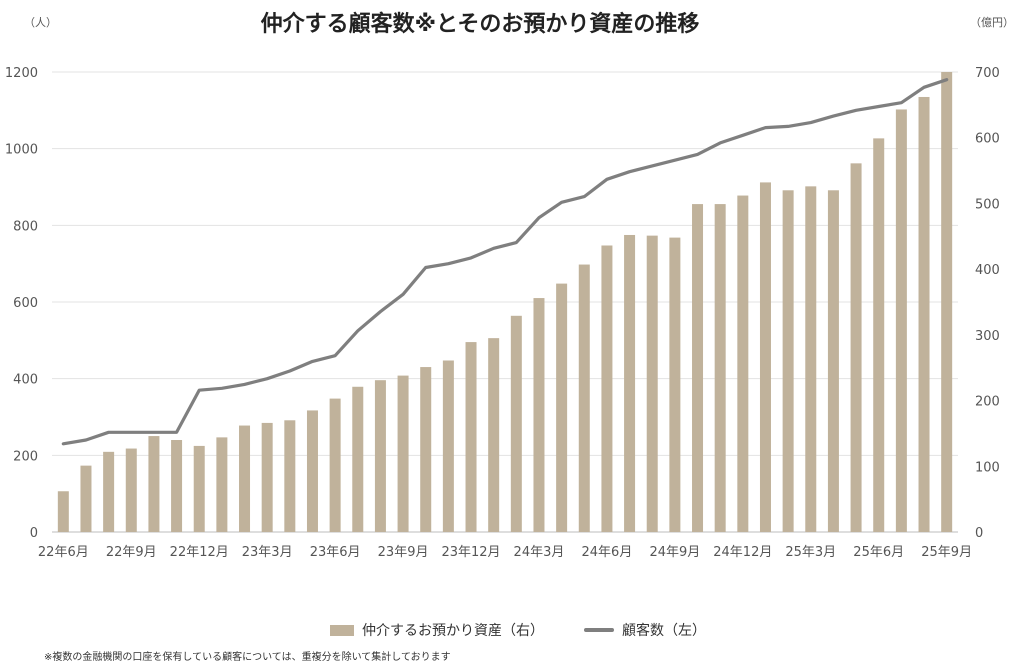 The image size is (1021, 670). I want to click on y-left-tick-label: 400, so click(25, 380).